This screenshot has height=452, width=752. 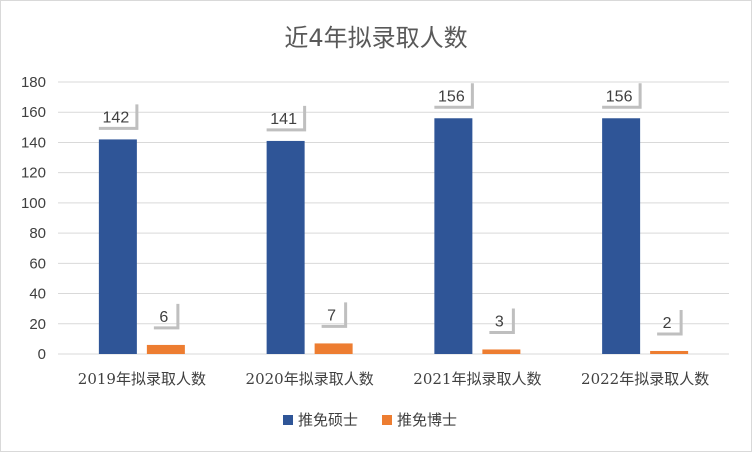 I want to click on data-label: 142, so click(x=118, y=117).